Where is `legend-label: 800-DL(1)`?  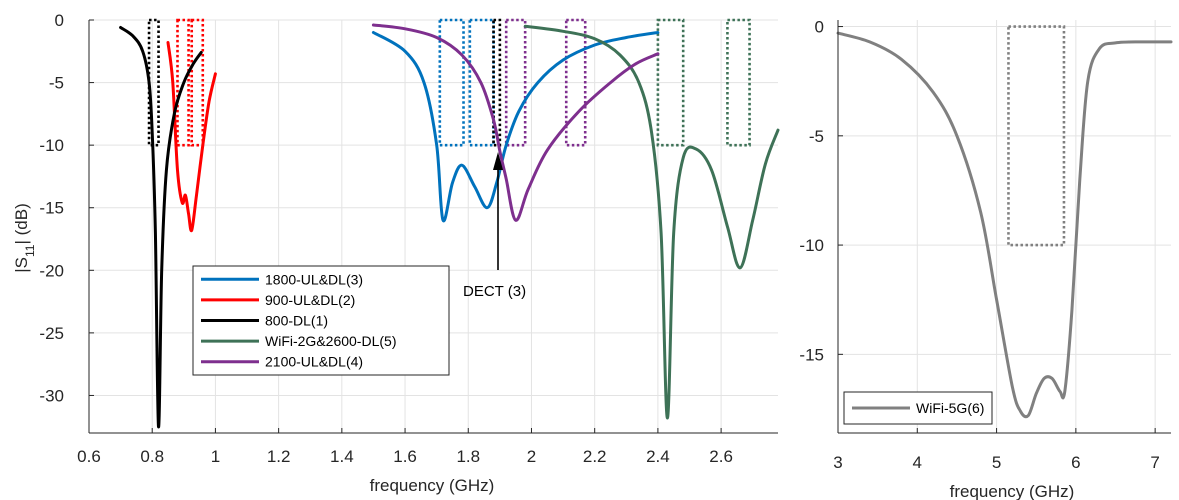
legend-label: 800-DL(1) is located at coordinates (296, 321).